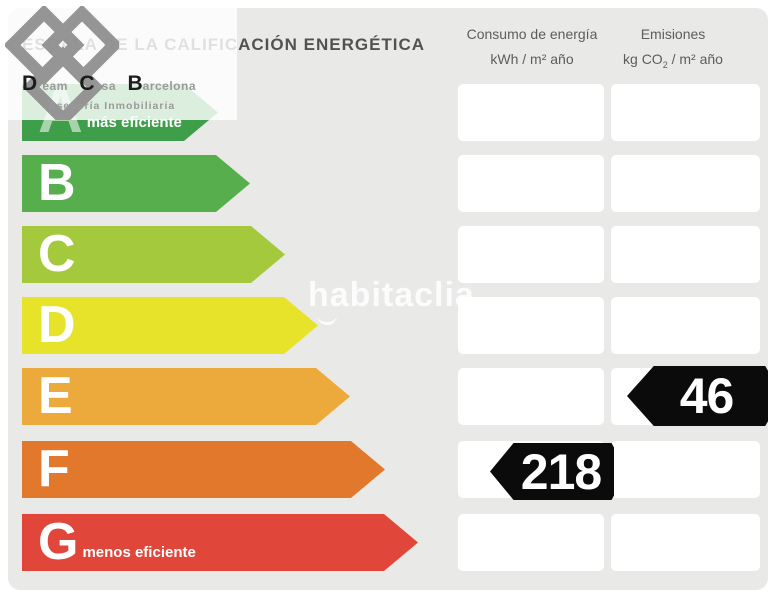 The height and width of the screenshot is (600, 780). Describe the element at coordinates (170, 325) in the screenshot. I see `rating-arrow-d: D` at that location.